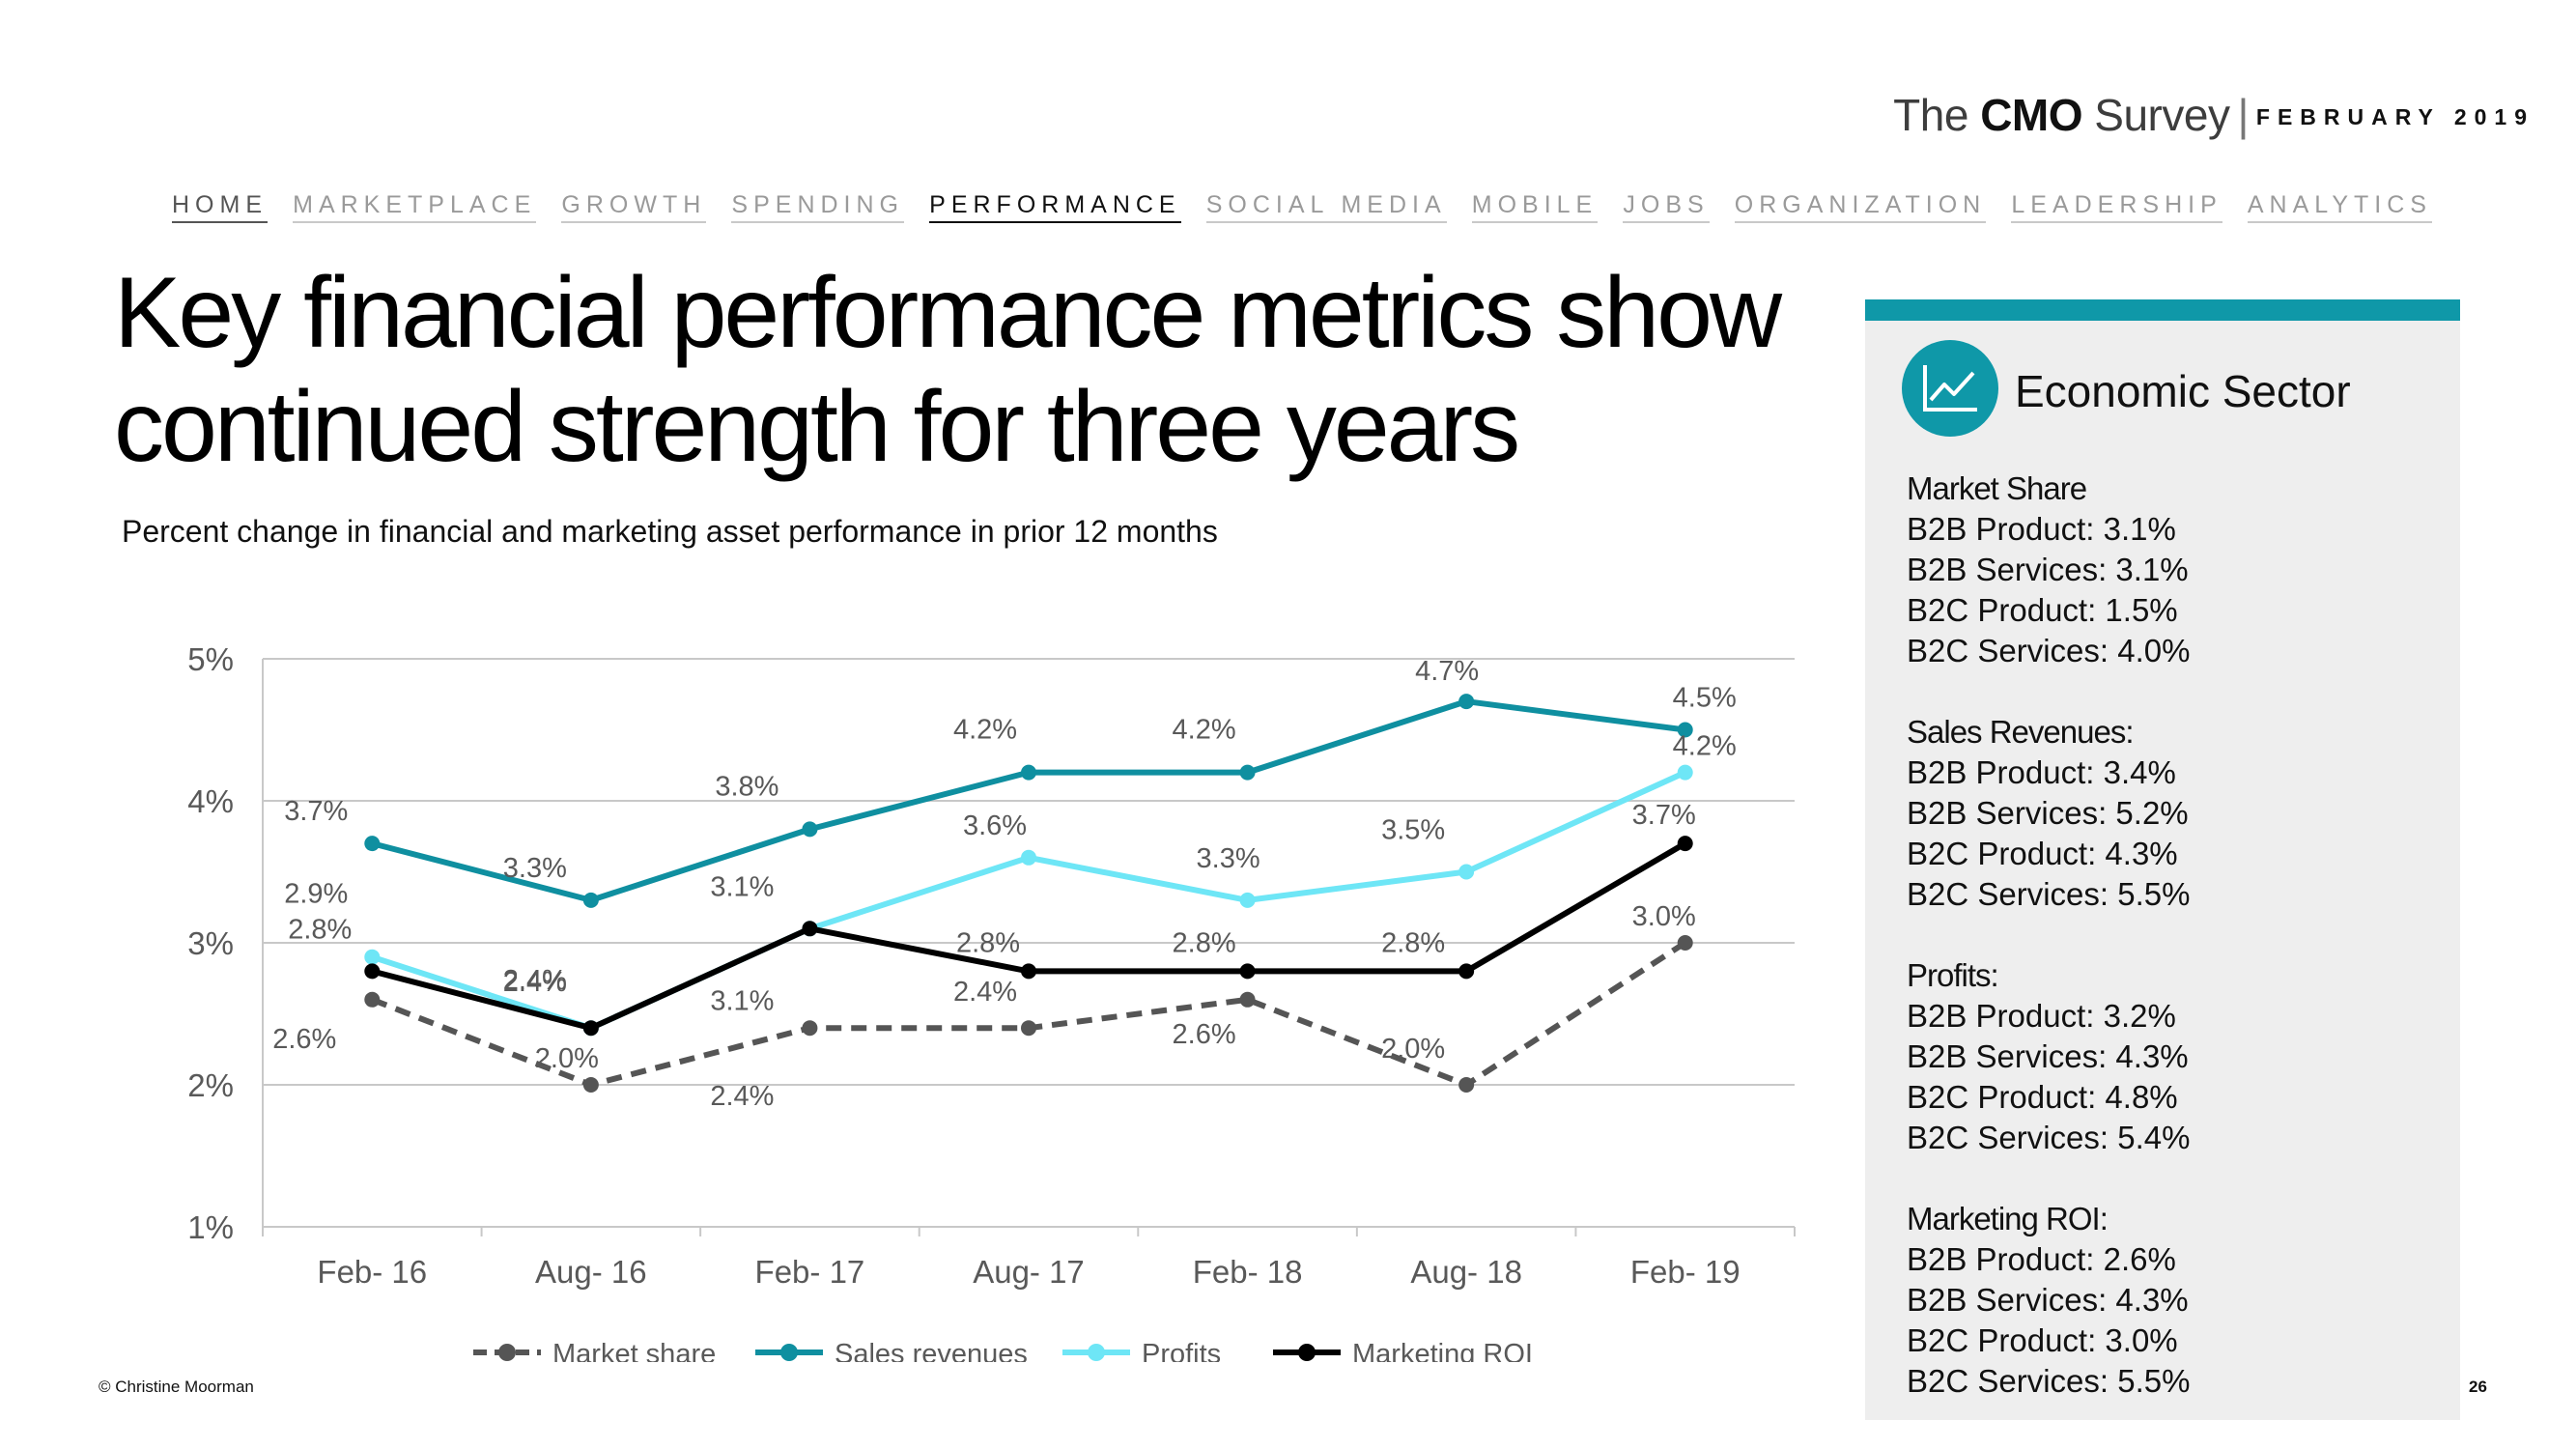  I want to click on x-tick-label: Aug- 16, so click(591, 1272).